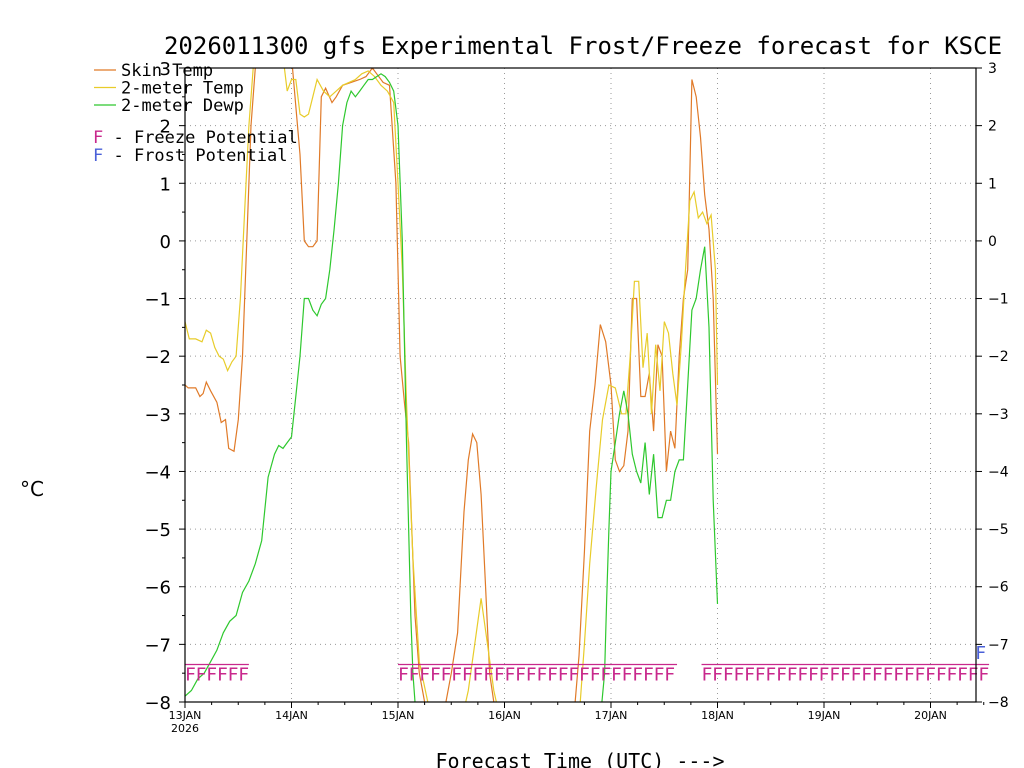 The image size is (1024, 768). Describe the element at coordinates (165, 127) in the screenshot. I see `y-tick-label: 2` at that location.